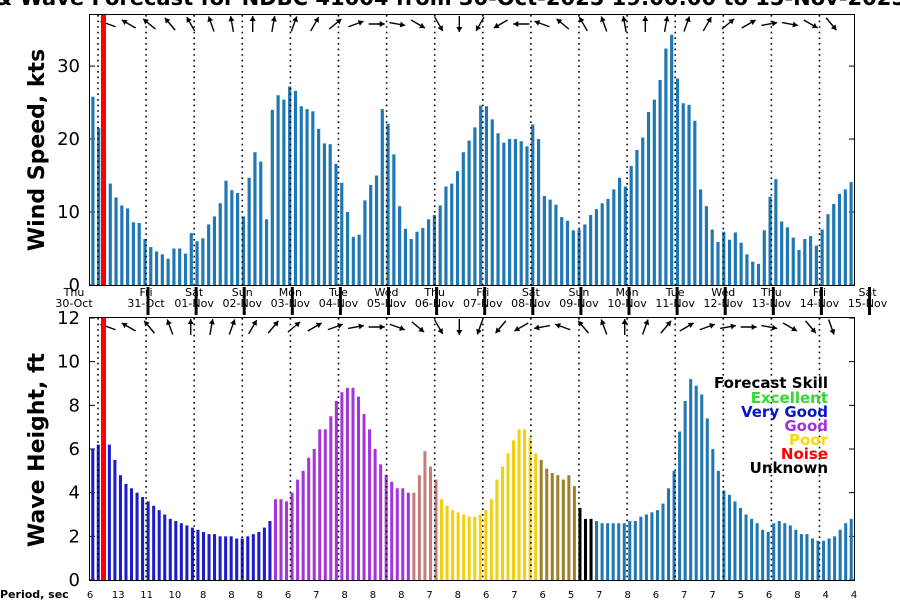 The width and height of the screenshot is (900, 600). I want to click on period-value: 8, so click(627, 595).